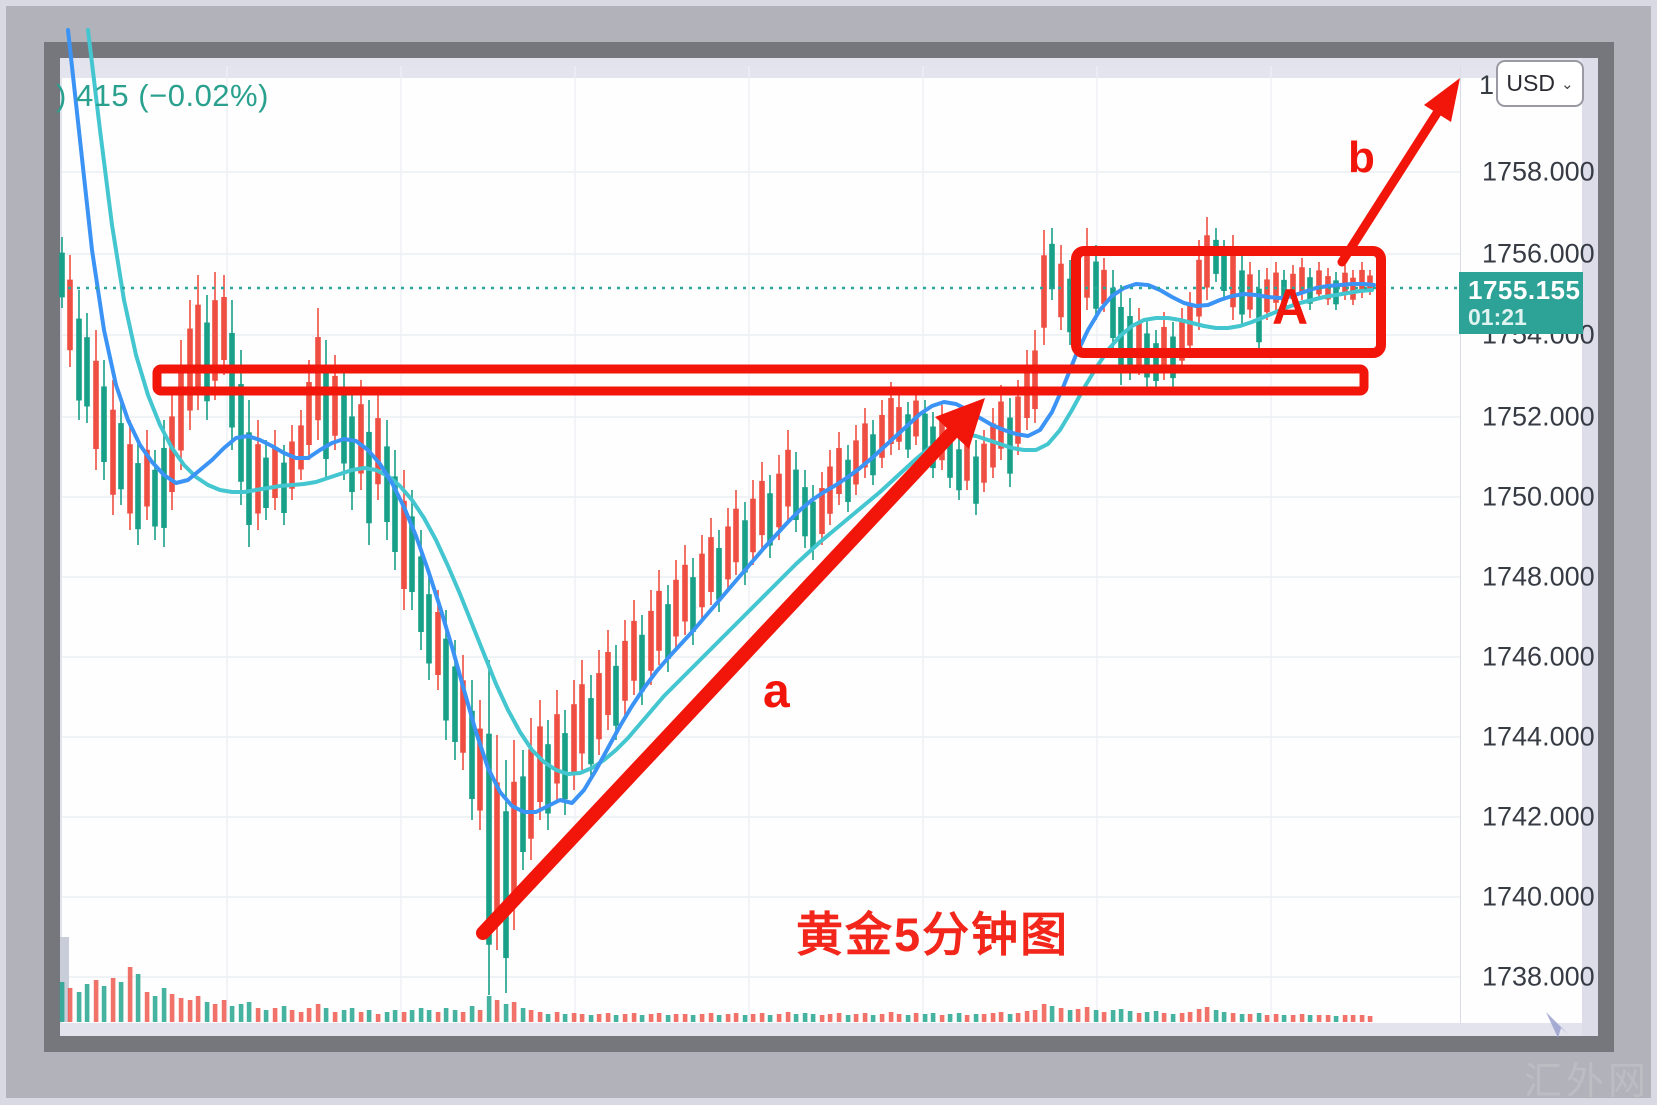  I want to click on price-axis-label: 1758.000, so click(1538, 171).